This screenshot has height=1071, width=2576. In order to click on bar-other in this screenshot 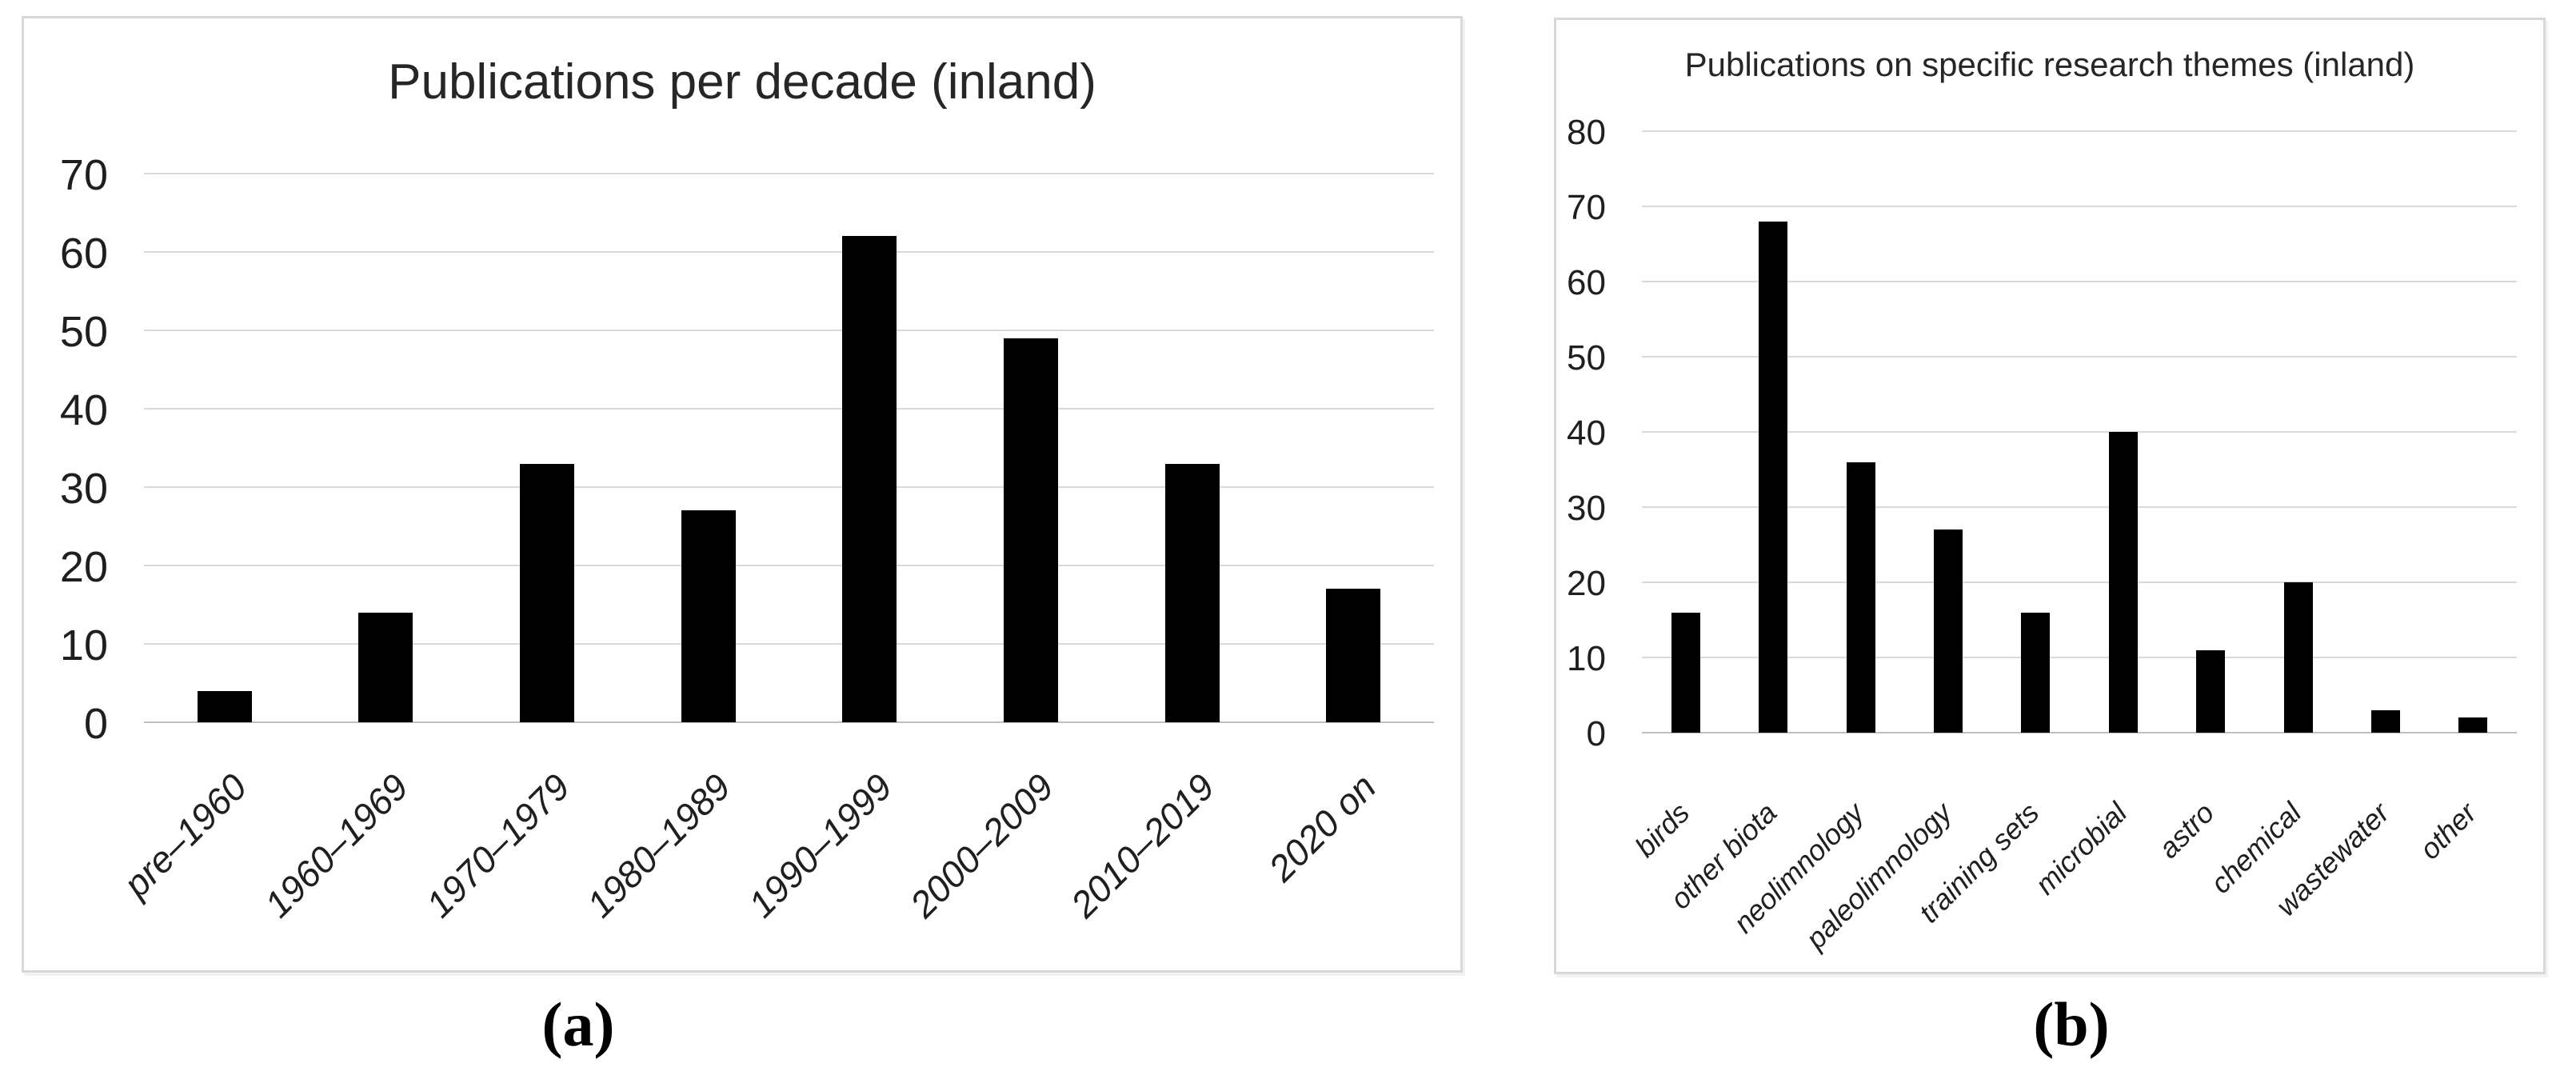, I will do `click(2473, 725)`.